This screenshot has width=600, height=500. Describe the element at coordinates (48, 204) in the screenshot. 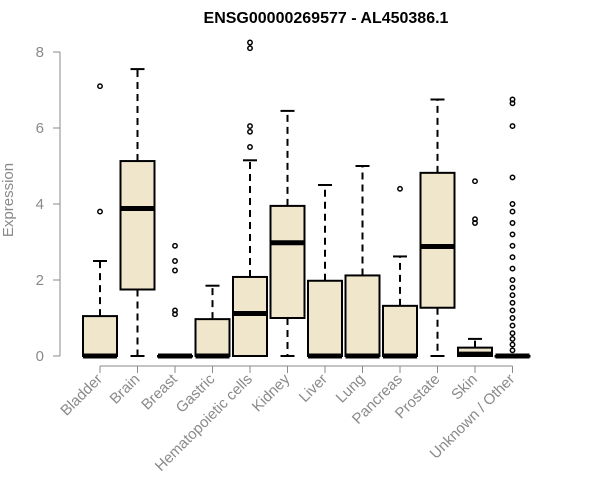

I see `y-axis: 0 2 4 6 8` at that location.